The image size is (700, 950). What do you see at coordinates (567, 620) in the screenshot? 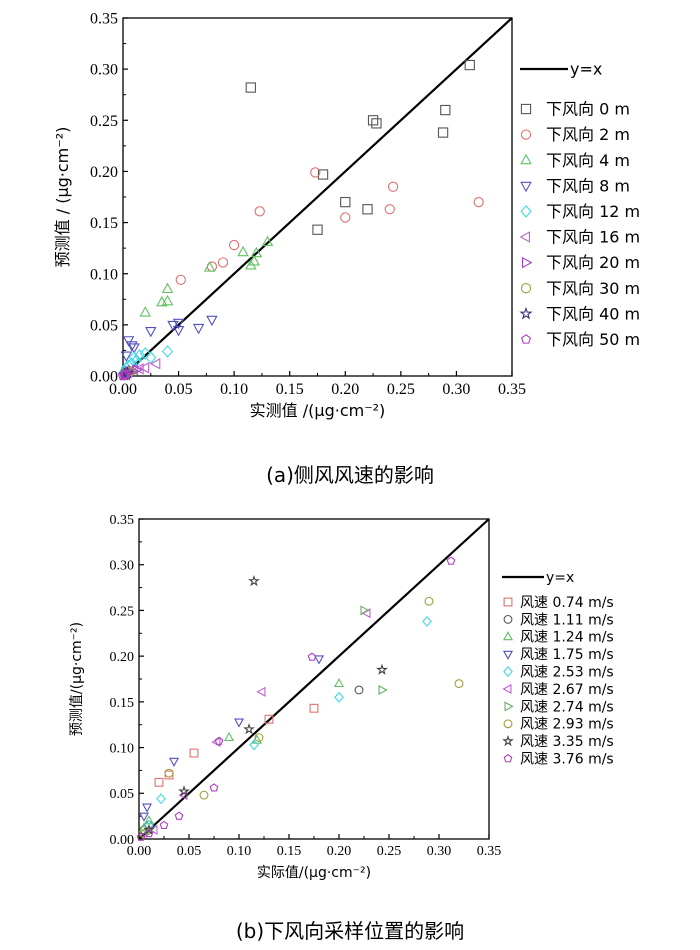
I see `legend-label: 风速 1.11 m/s` at bounding box center [567, 620].